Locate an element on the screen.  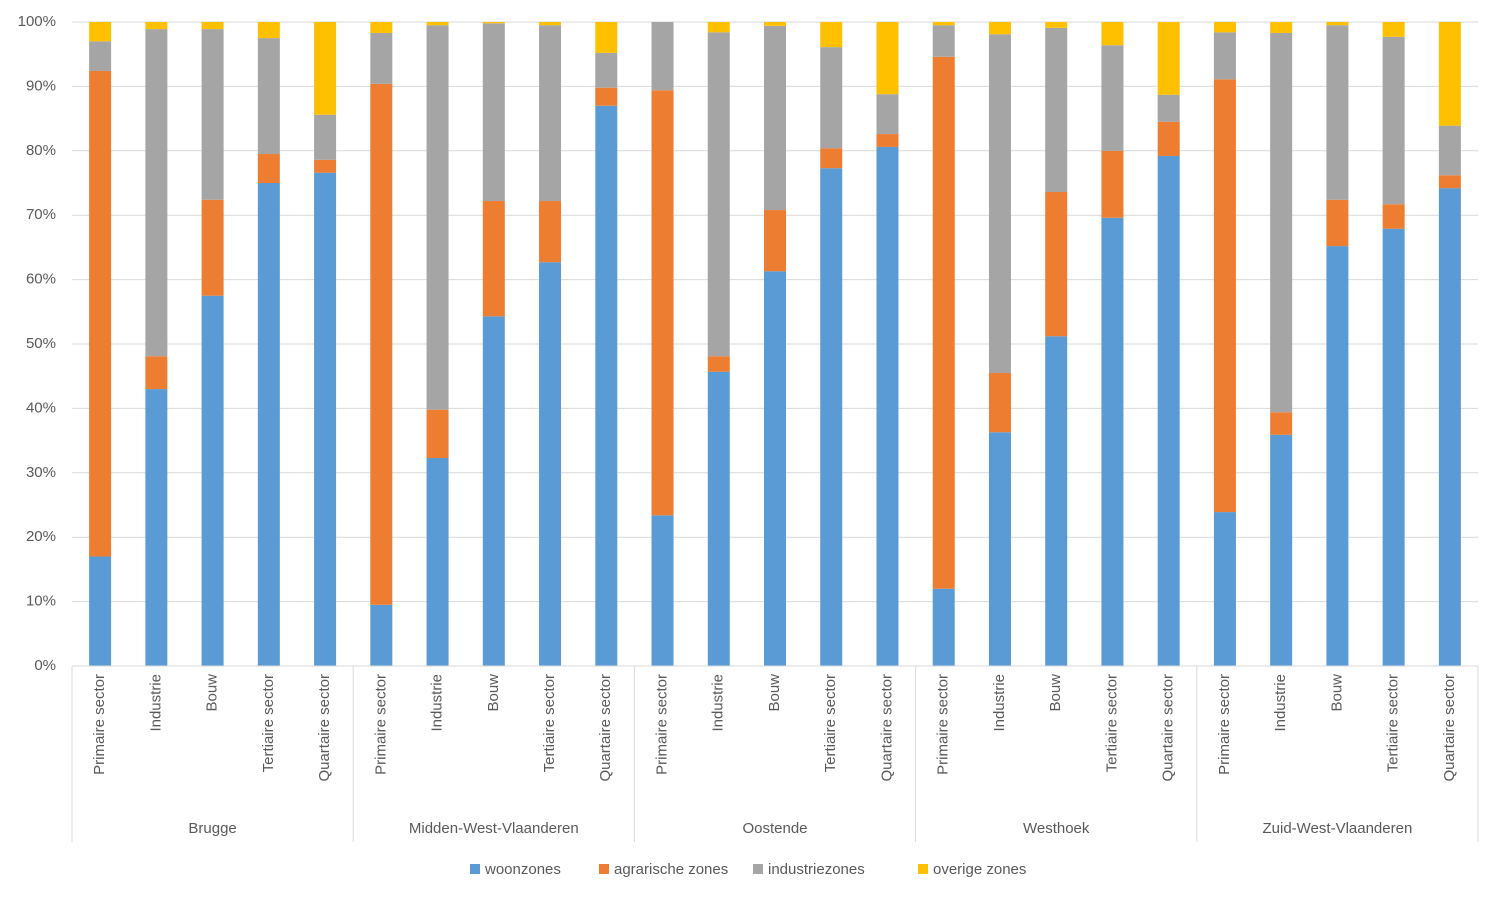
y-tick-label: 20% is located at coordinates (41, 536).